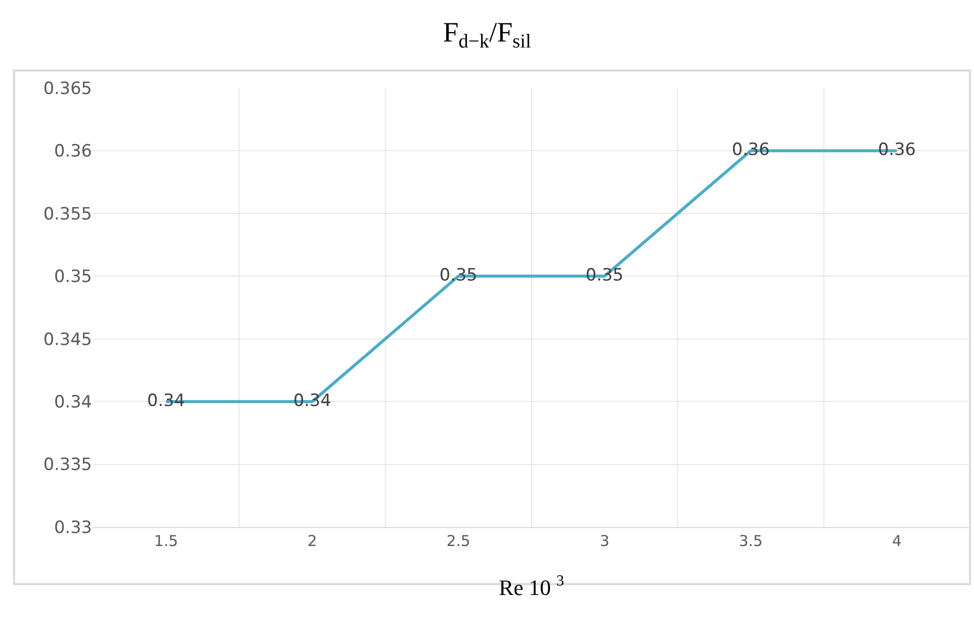  What do you see at coordinates (166, 400) in the screenshot?
I see `data-label: 0.34` at bounding box center [166, 400].